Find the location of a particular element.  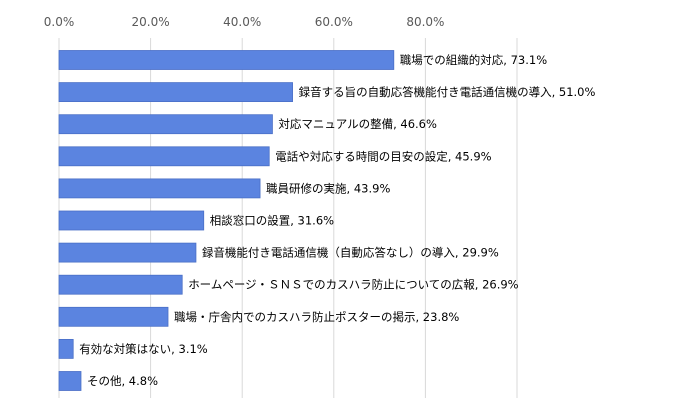

x-axis-ticks: 0.0% 20.0% 40.0% 60.0% 80.0% is located at coordinates (244, 22).